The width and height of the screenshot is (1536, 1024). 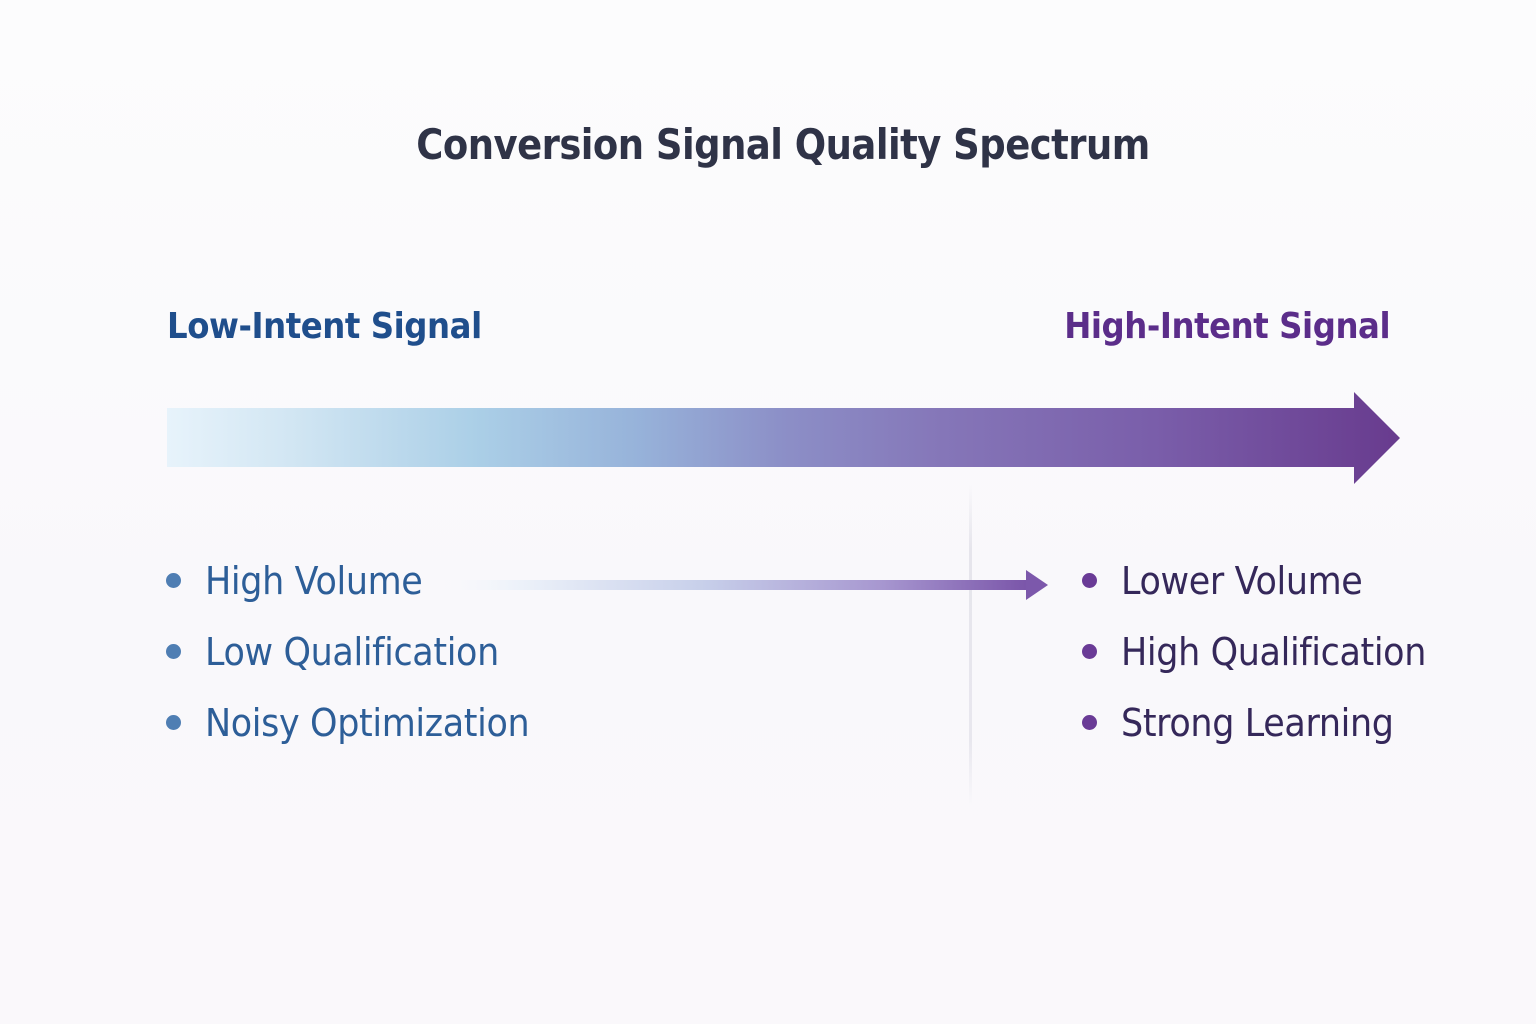 I want to click on spectrum-arrow-icon, so click(x=783, y=438).